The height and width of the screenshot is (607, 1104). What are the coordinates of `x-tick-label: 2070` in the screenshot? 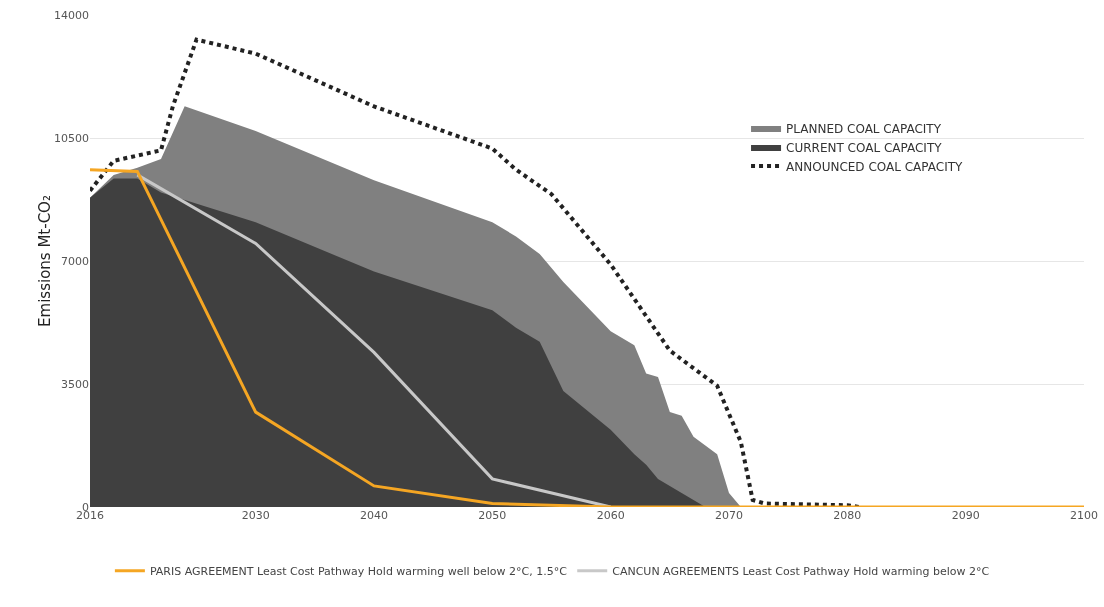 It's located at (729, 515).